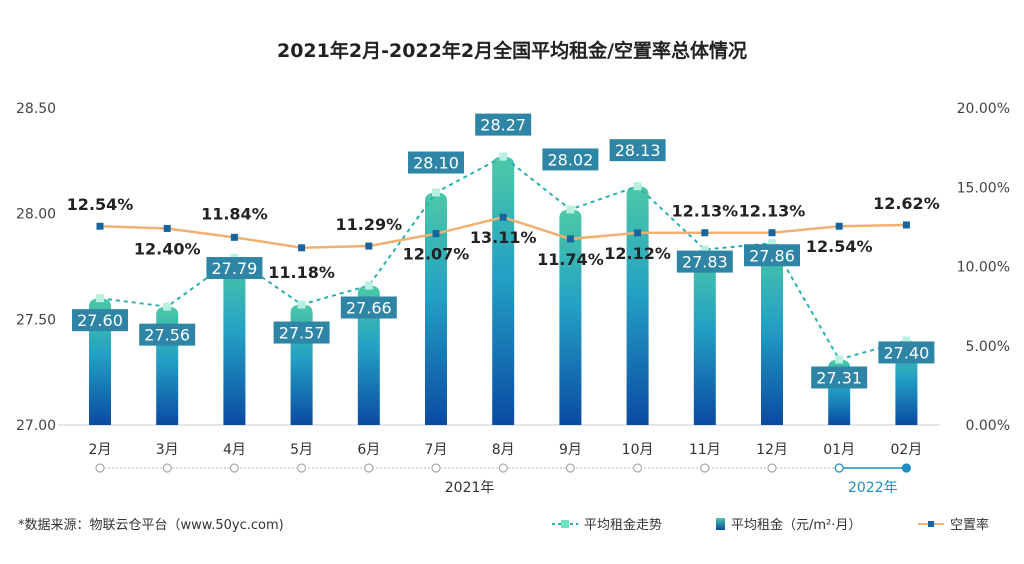 This screenshot has height=564, width=1024. What do you see at coordinates (839, 246) in the screenshot?
I see `vacancy-value-label: 12.54%` at bounding box center [839, 246].